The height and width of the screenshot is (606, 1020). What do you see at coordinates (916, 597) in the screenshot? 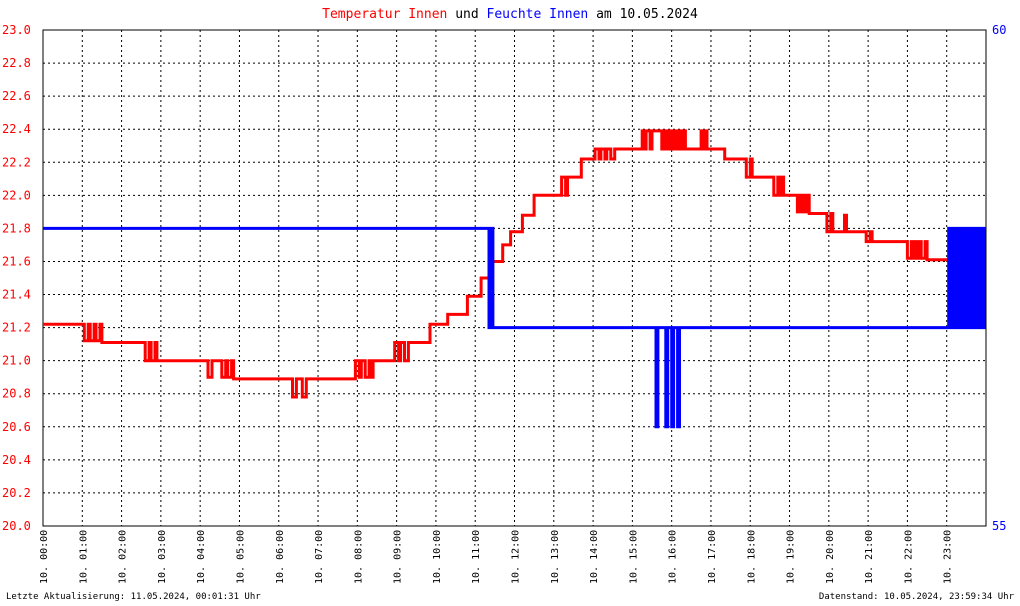
I see `data-status-text: Datenstand: 10.05.2024, 23:59:34 Uhr` at bounding box center [916, 597].